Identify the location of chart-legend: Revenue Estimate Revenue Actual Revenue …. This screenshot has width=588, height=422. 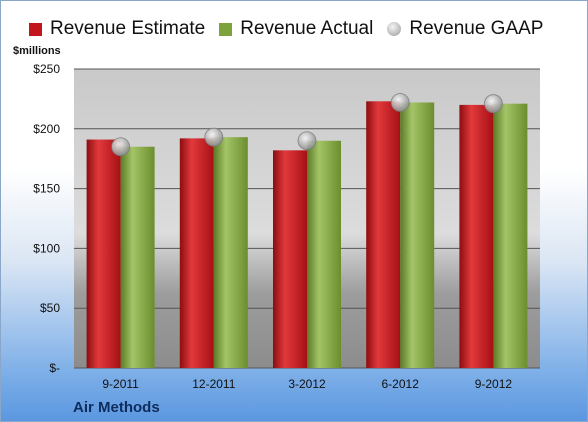
(293, 29).